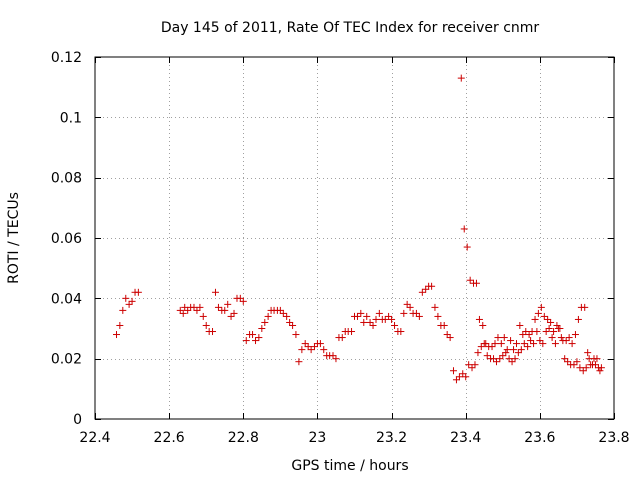 The height and width of the screenshot is (480, 640). Describe the element at coordinates (66, 360) in the screenshot. I see `y-tick-label: 0.02` at that location.